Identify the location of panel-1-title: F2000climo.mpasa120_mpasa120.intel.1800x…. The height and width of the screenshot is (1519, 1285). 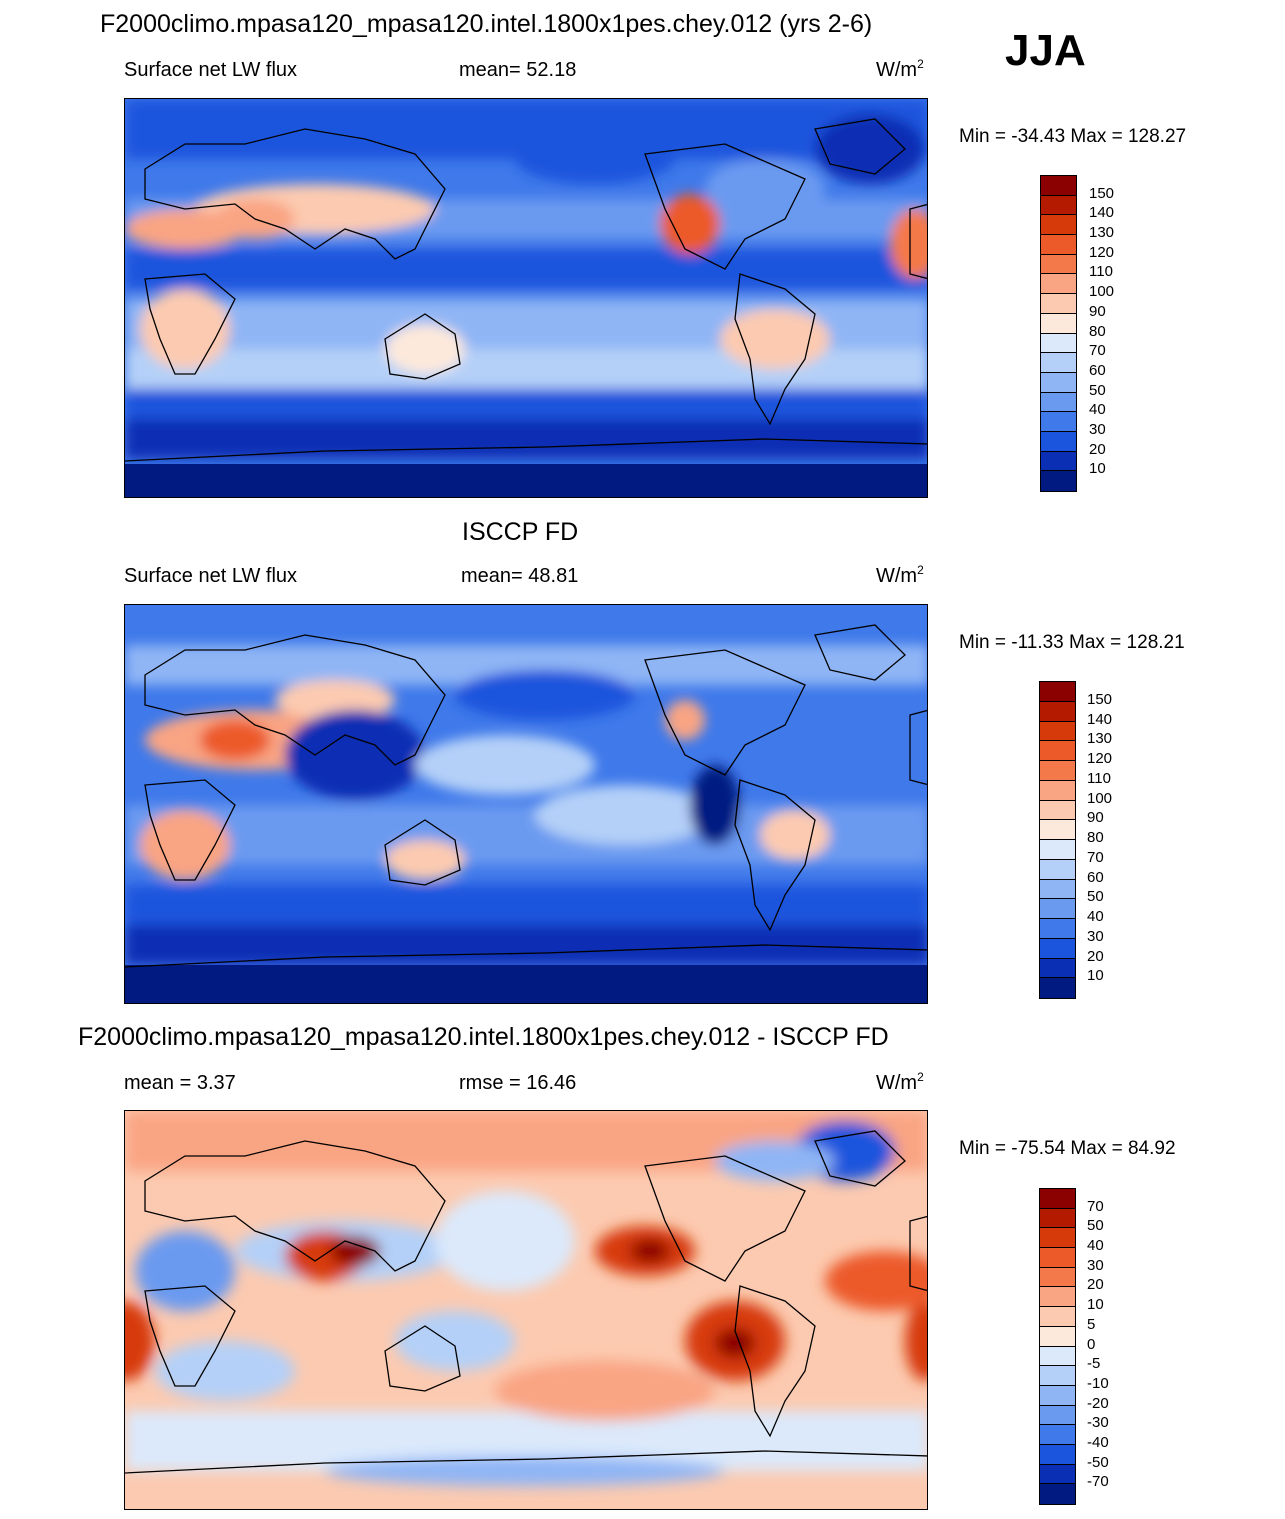
(486, 24).